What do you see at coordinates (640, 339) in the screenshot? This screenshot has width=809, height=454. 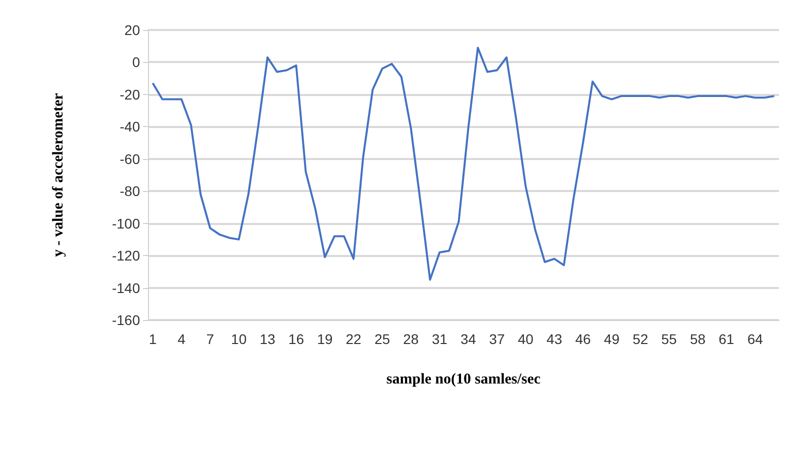 I see `x-tick-label: 52` at bounding box center [640, 339].